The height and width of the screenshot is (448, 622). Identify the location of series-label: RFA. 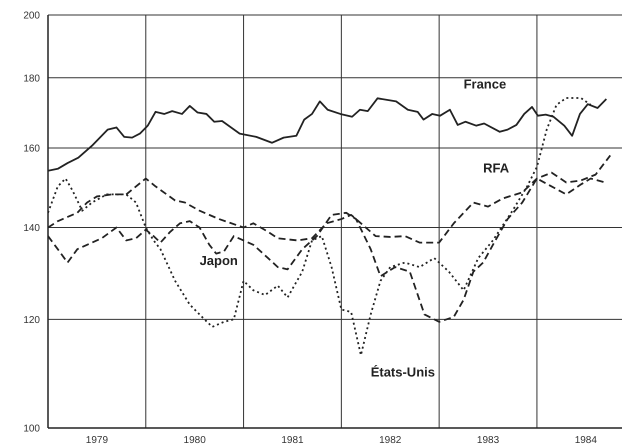
(496, 168).